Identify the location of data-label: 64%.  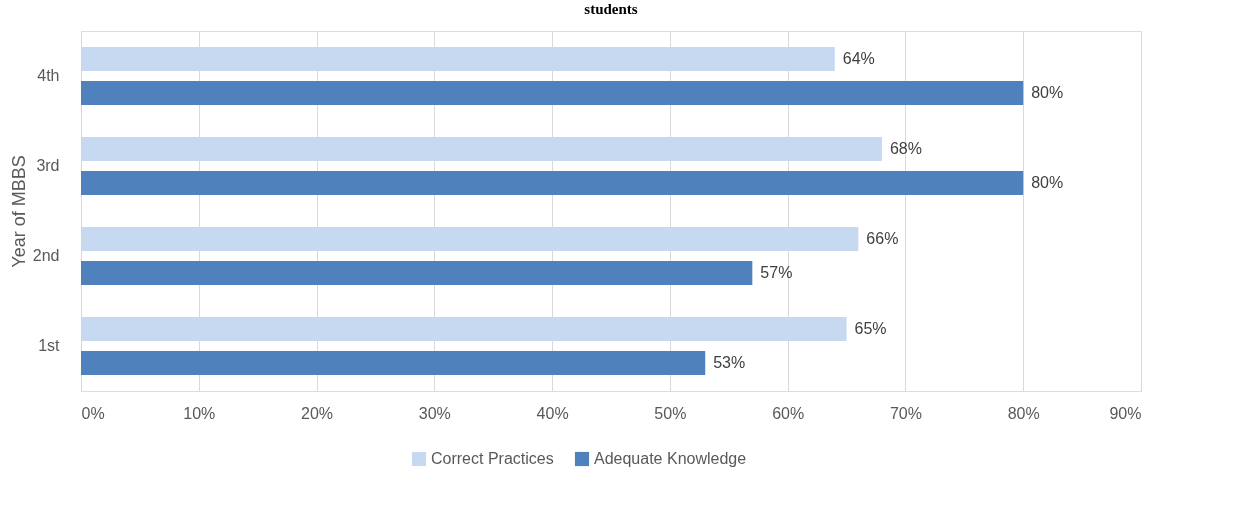
(858, 58).